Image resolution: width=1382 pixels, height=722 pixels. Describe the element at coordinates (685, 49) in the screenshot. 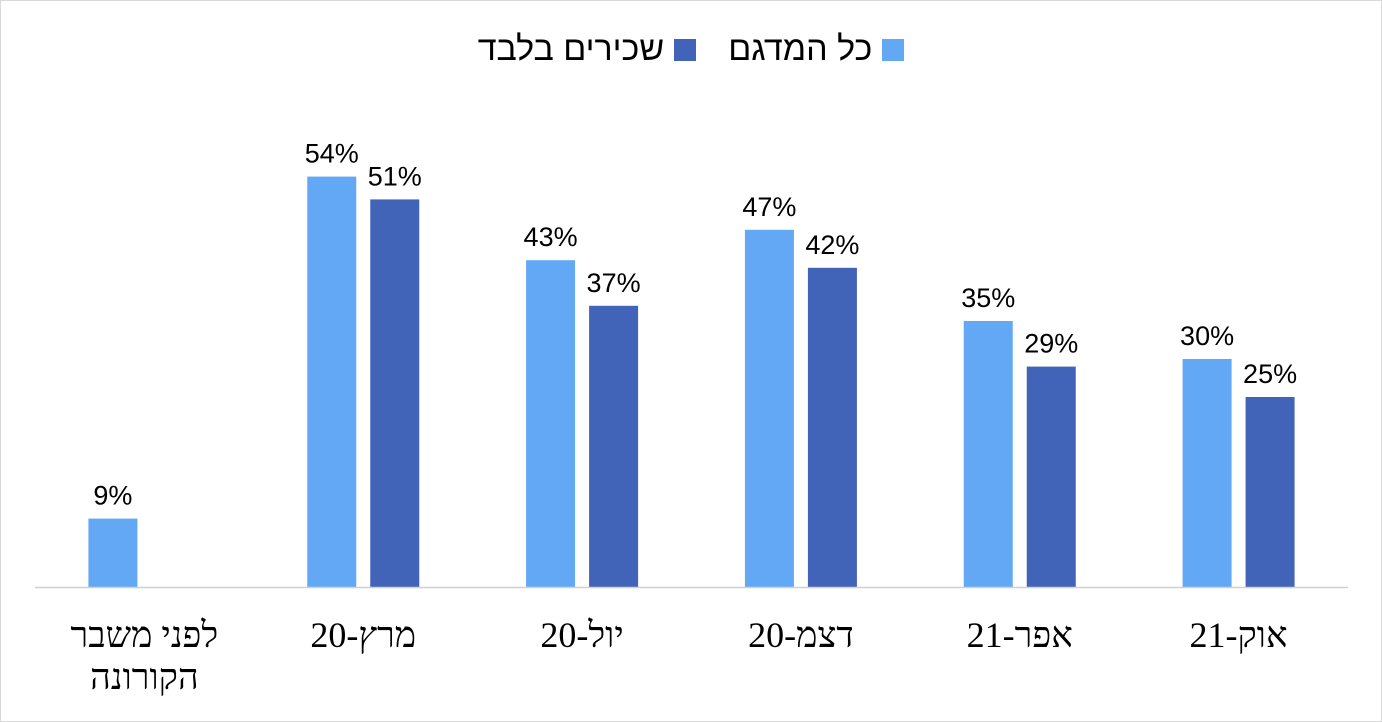

I see `legend-swatch-employees-only` at that location.